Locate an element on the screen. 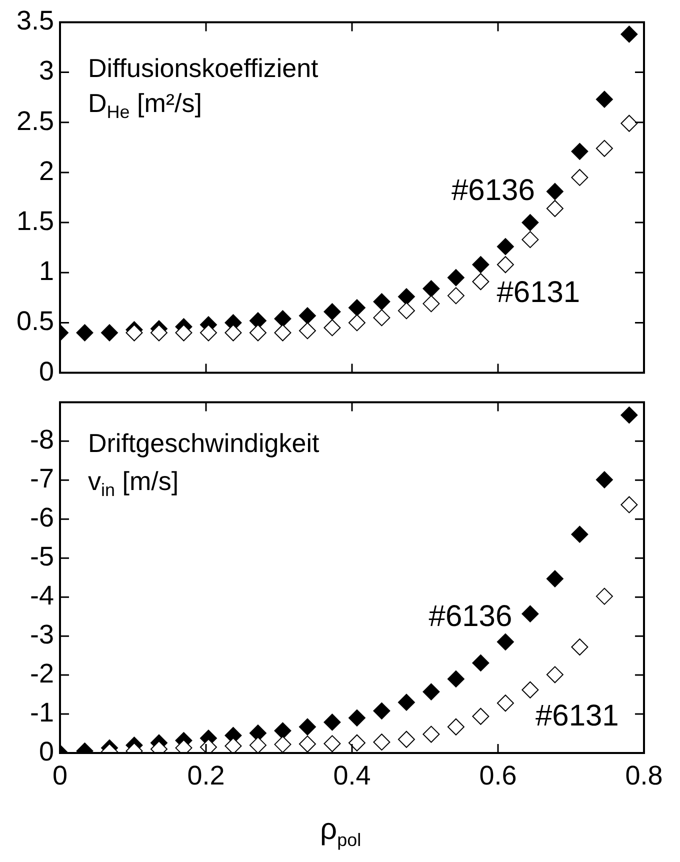 Image resolution: width=680 pixels, height=862 pixels. annotation: Diffusionskoeffizient is located at coordinates (203, 68).